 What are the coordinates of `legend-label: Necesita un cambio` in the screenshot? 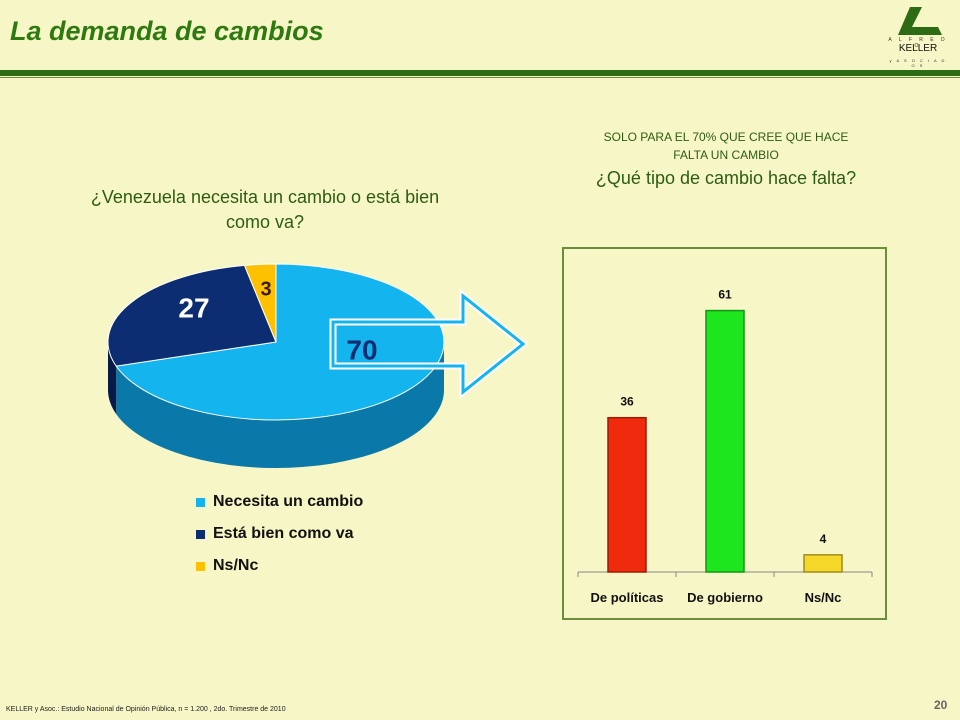 It's located at (288, 501).